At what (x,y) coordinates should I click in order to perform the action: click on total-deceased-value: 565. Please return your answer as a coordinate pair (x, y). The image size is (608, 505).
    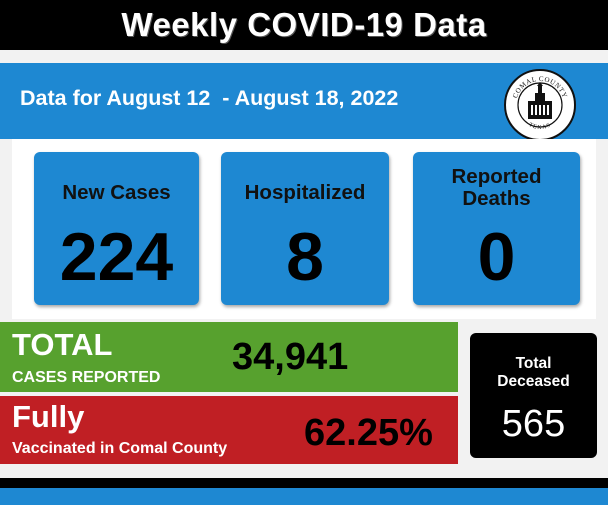
    Looking at the image, I should click on (533, 424).